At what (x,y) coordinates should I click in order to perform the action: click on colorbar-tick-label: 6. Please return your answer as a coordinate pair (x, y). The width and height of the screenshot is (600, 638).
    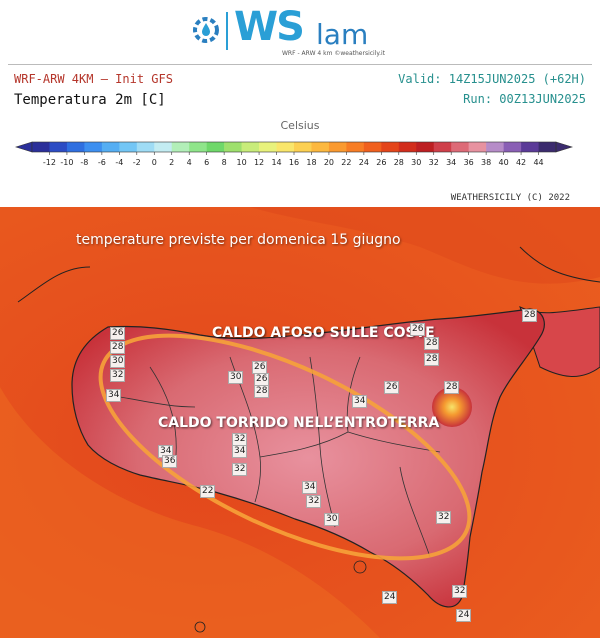
    Looking at the image, I should click on (206, 162).